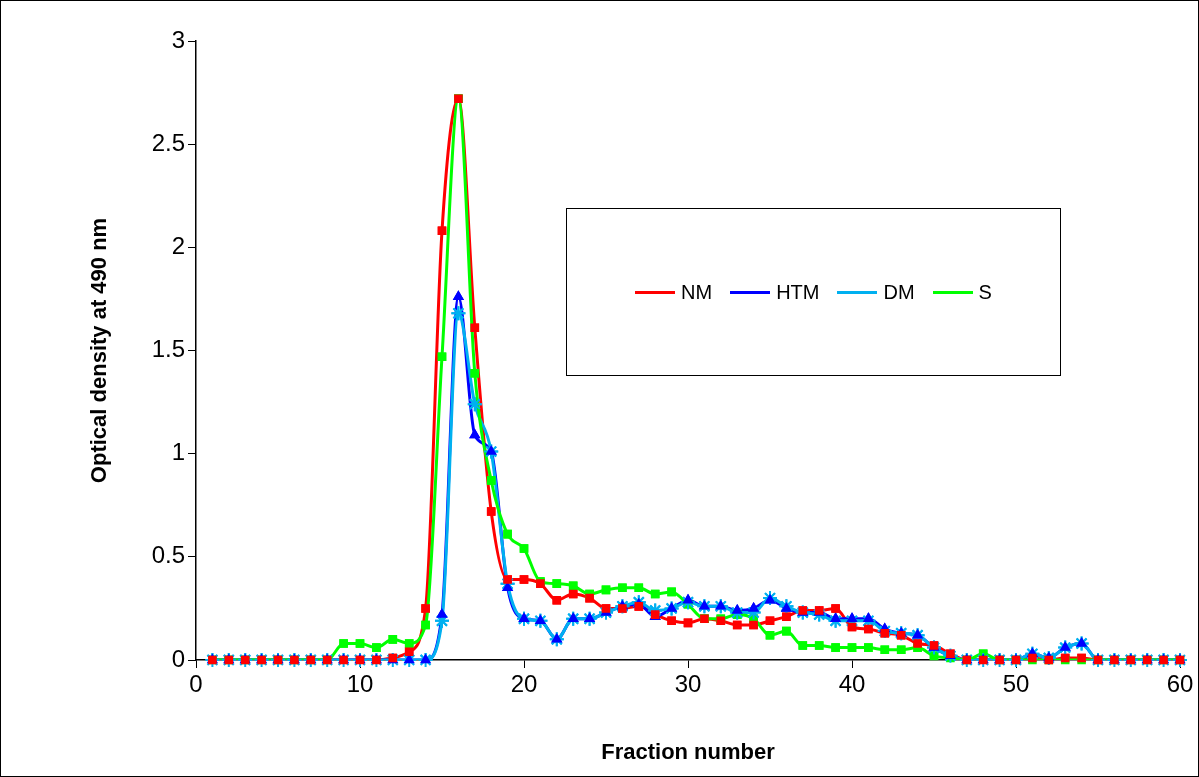  What do you see at coordinates (985, 292) in the screenshot?
I see `legend-label: S` at bounding box center [985, 292].